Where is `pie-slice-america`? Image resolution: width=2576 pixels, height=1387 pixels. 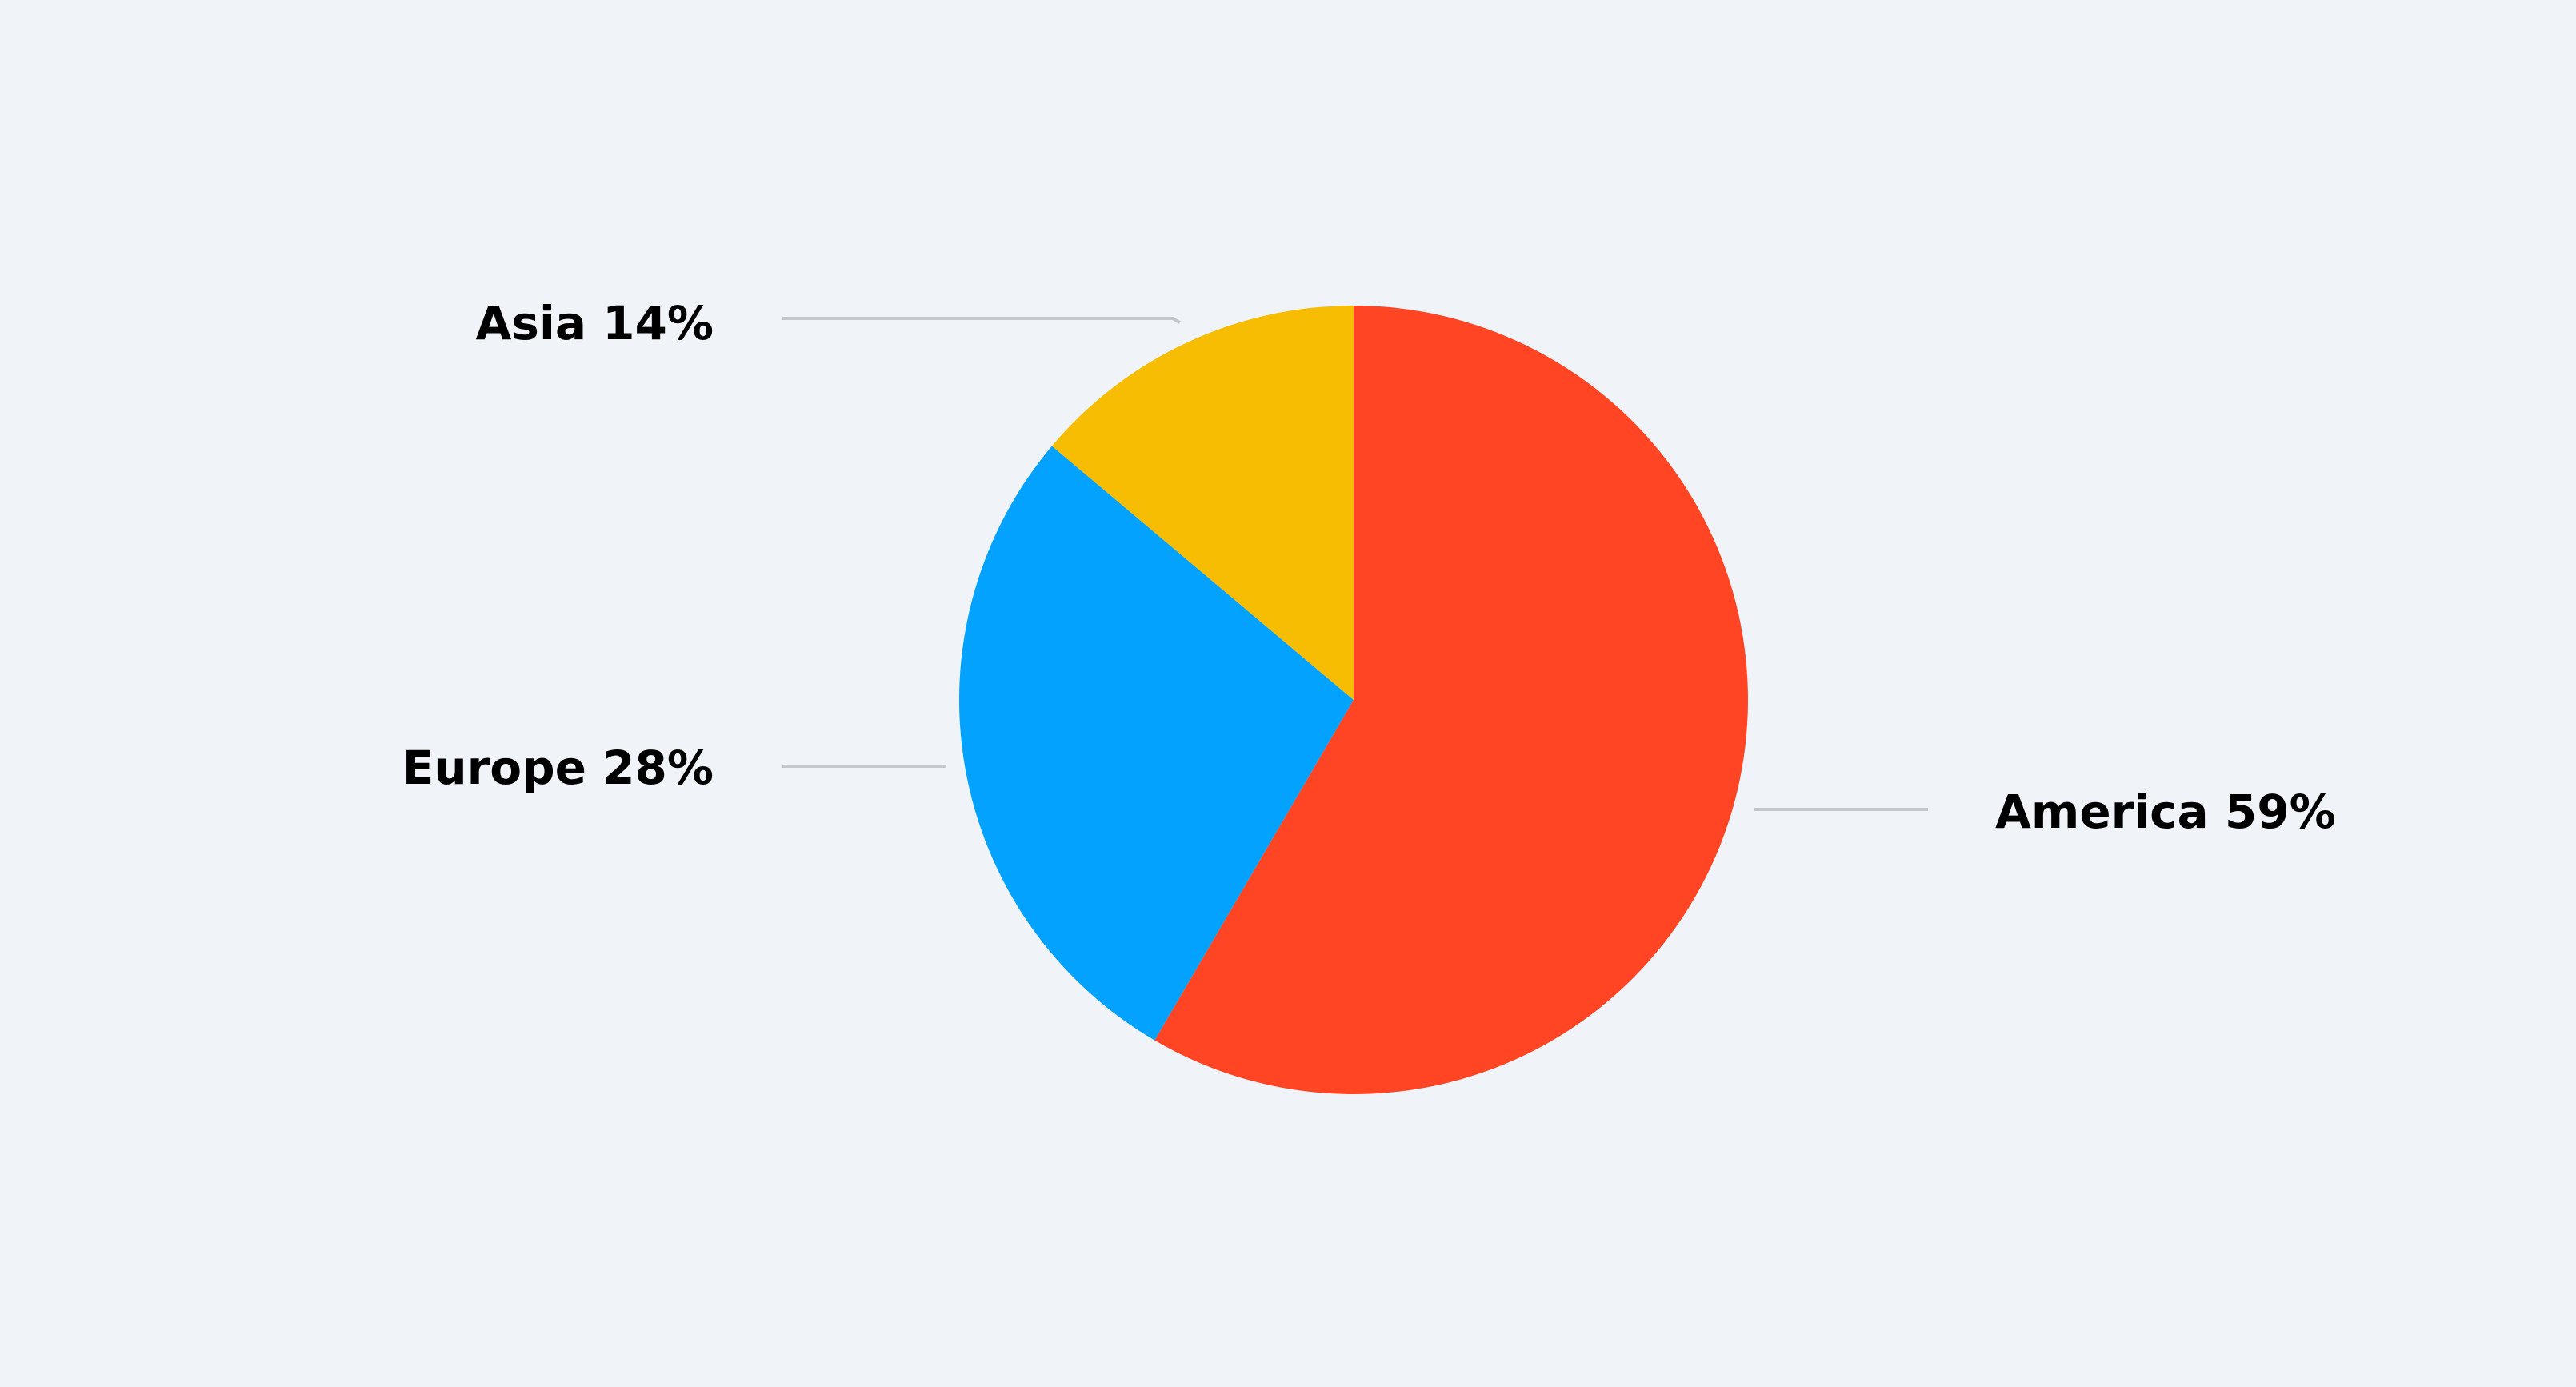
pie-slice-america is located at coordinates (1451, 700).